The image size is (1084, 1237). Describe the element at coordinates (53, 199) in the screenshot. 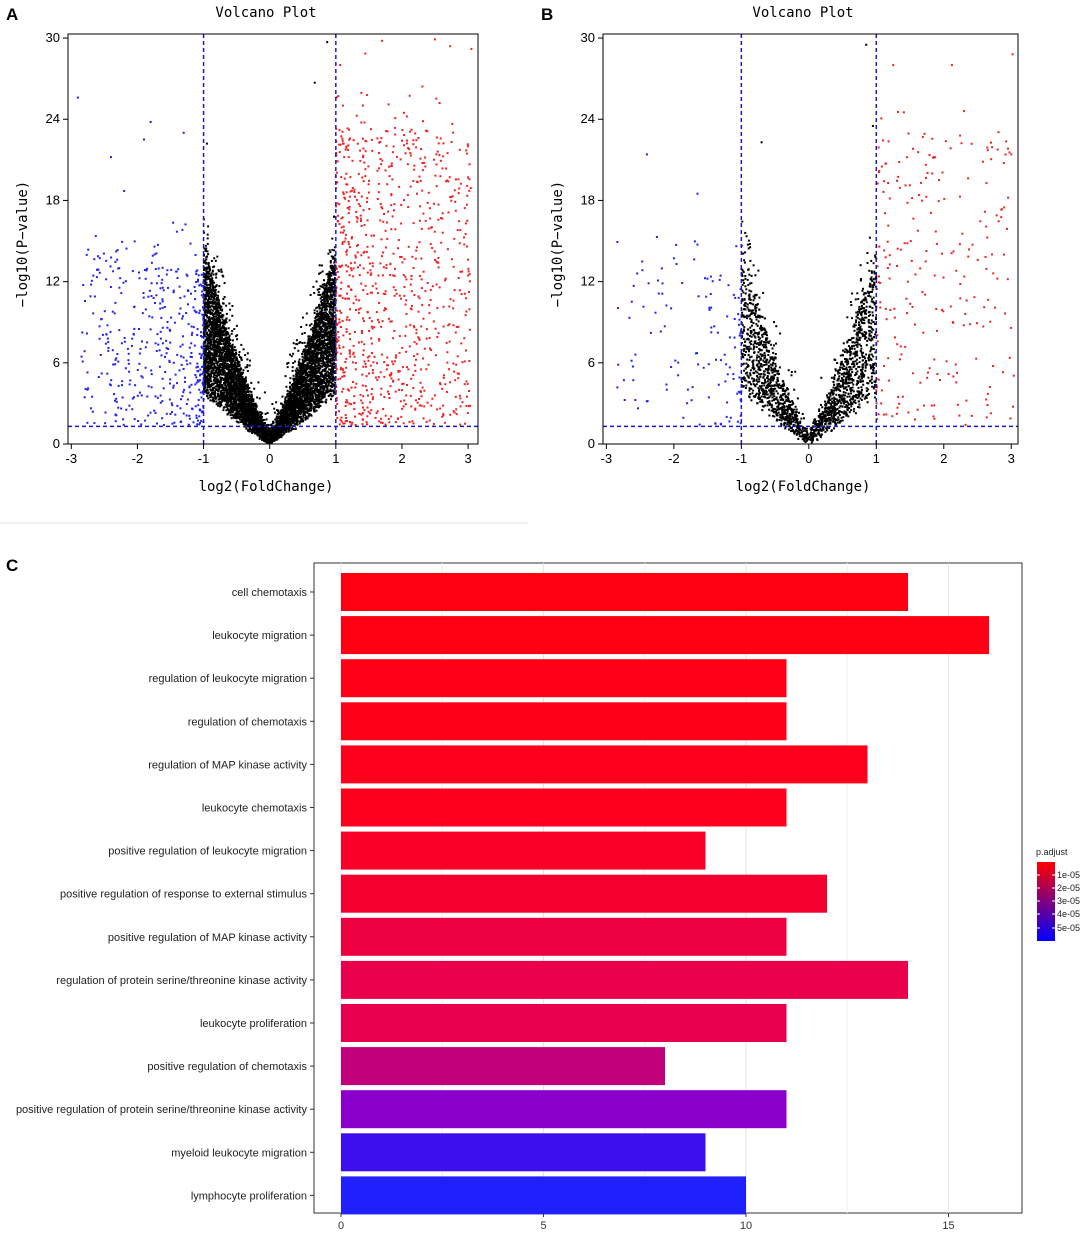

I see `y-tick-label: 18` at that location.